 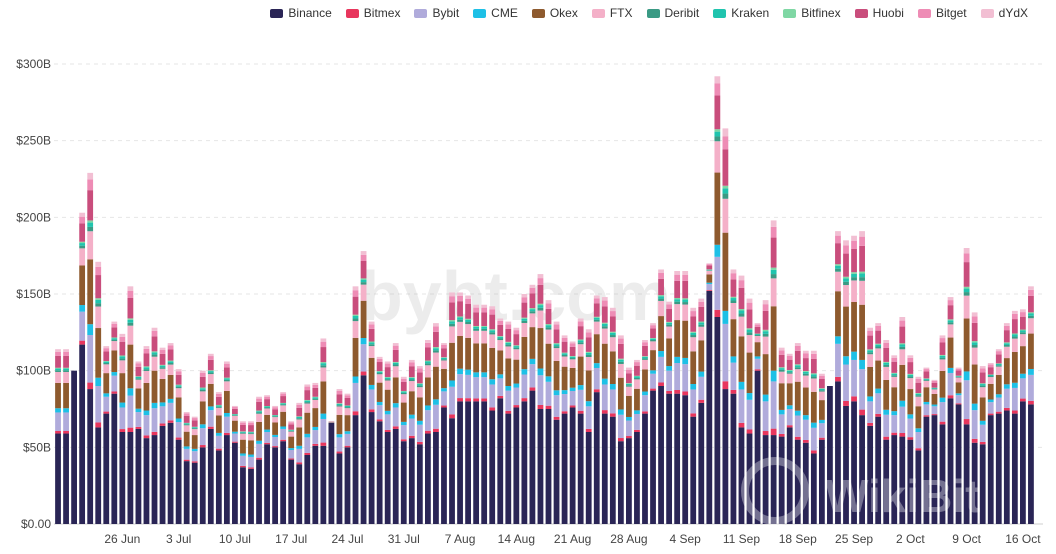 What do you see at coordinates (879, 13) in the screenshot?
I see `legend-item-huobi: Huobi` at bounding box center [879, 13].